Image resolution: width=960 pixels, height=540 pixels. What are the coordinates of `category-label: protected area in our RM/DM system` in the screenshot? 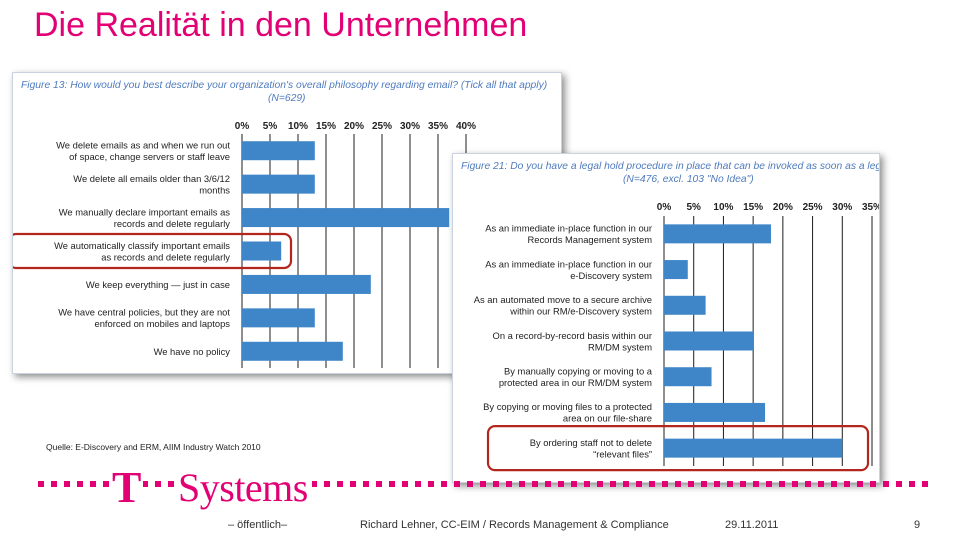 It's located at (575, 382).